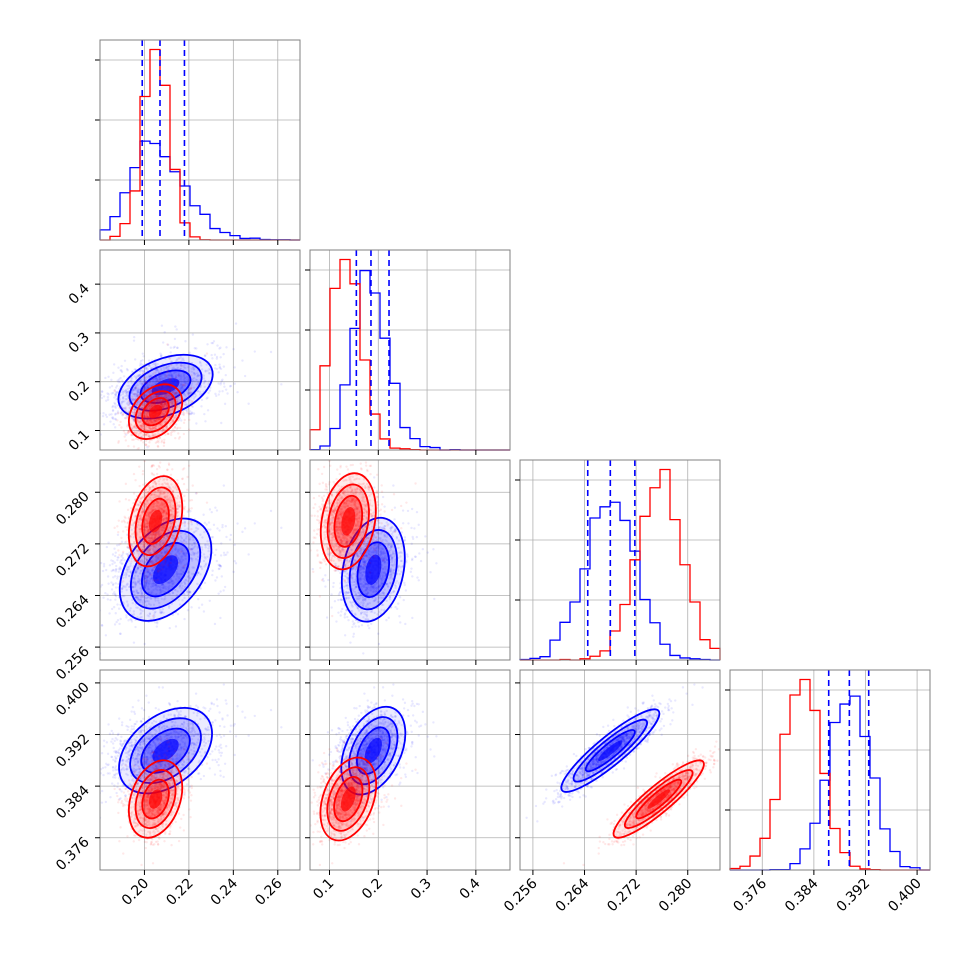  Describe the element at coordinates (830, 770) in the screenshot. I see `panel-frame` at that location.